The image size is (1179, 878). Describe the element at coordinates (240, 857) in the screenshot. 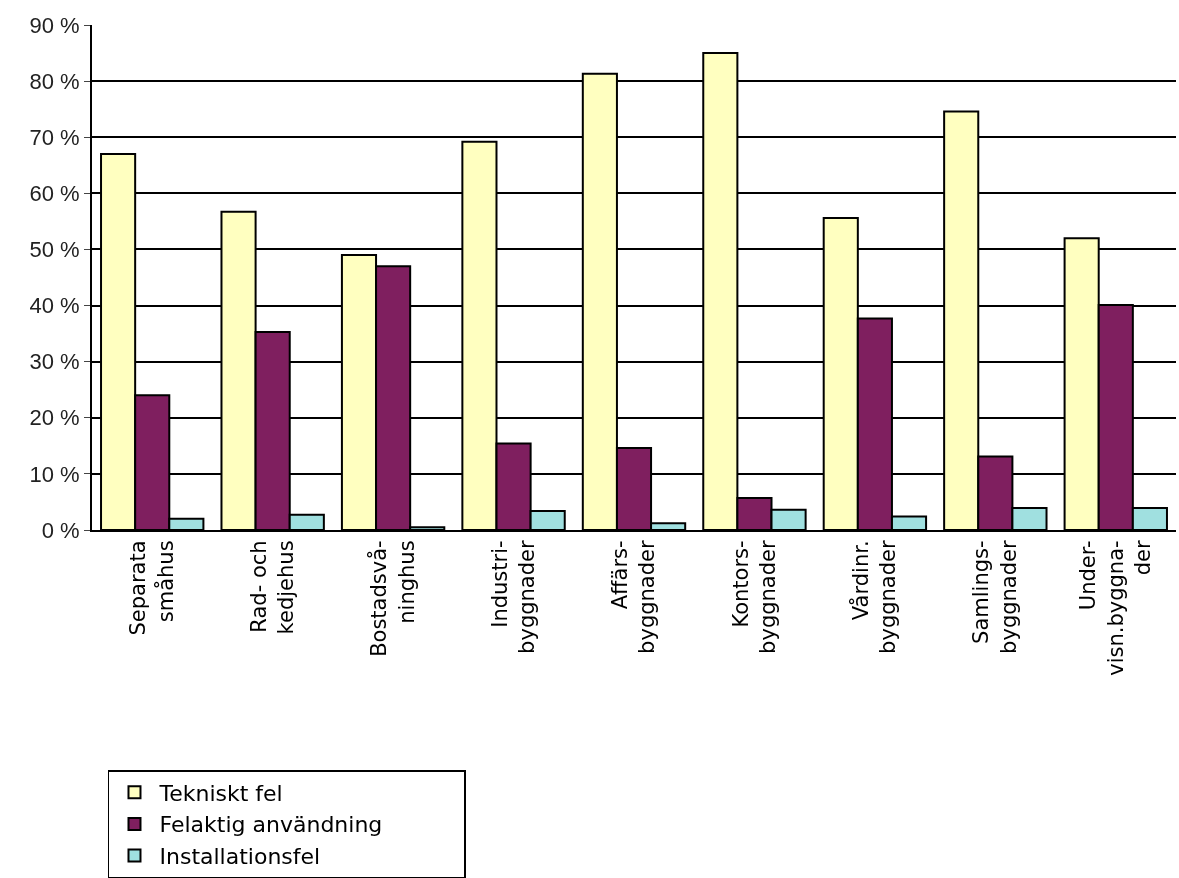

I see `legend-label: Installationsfel` at that location.